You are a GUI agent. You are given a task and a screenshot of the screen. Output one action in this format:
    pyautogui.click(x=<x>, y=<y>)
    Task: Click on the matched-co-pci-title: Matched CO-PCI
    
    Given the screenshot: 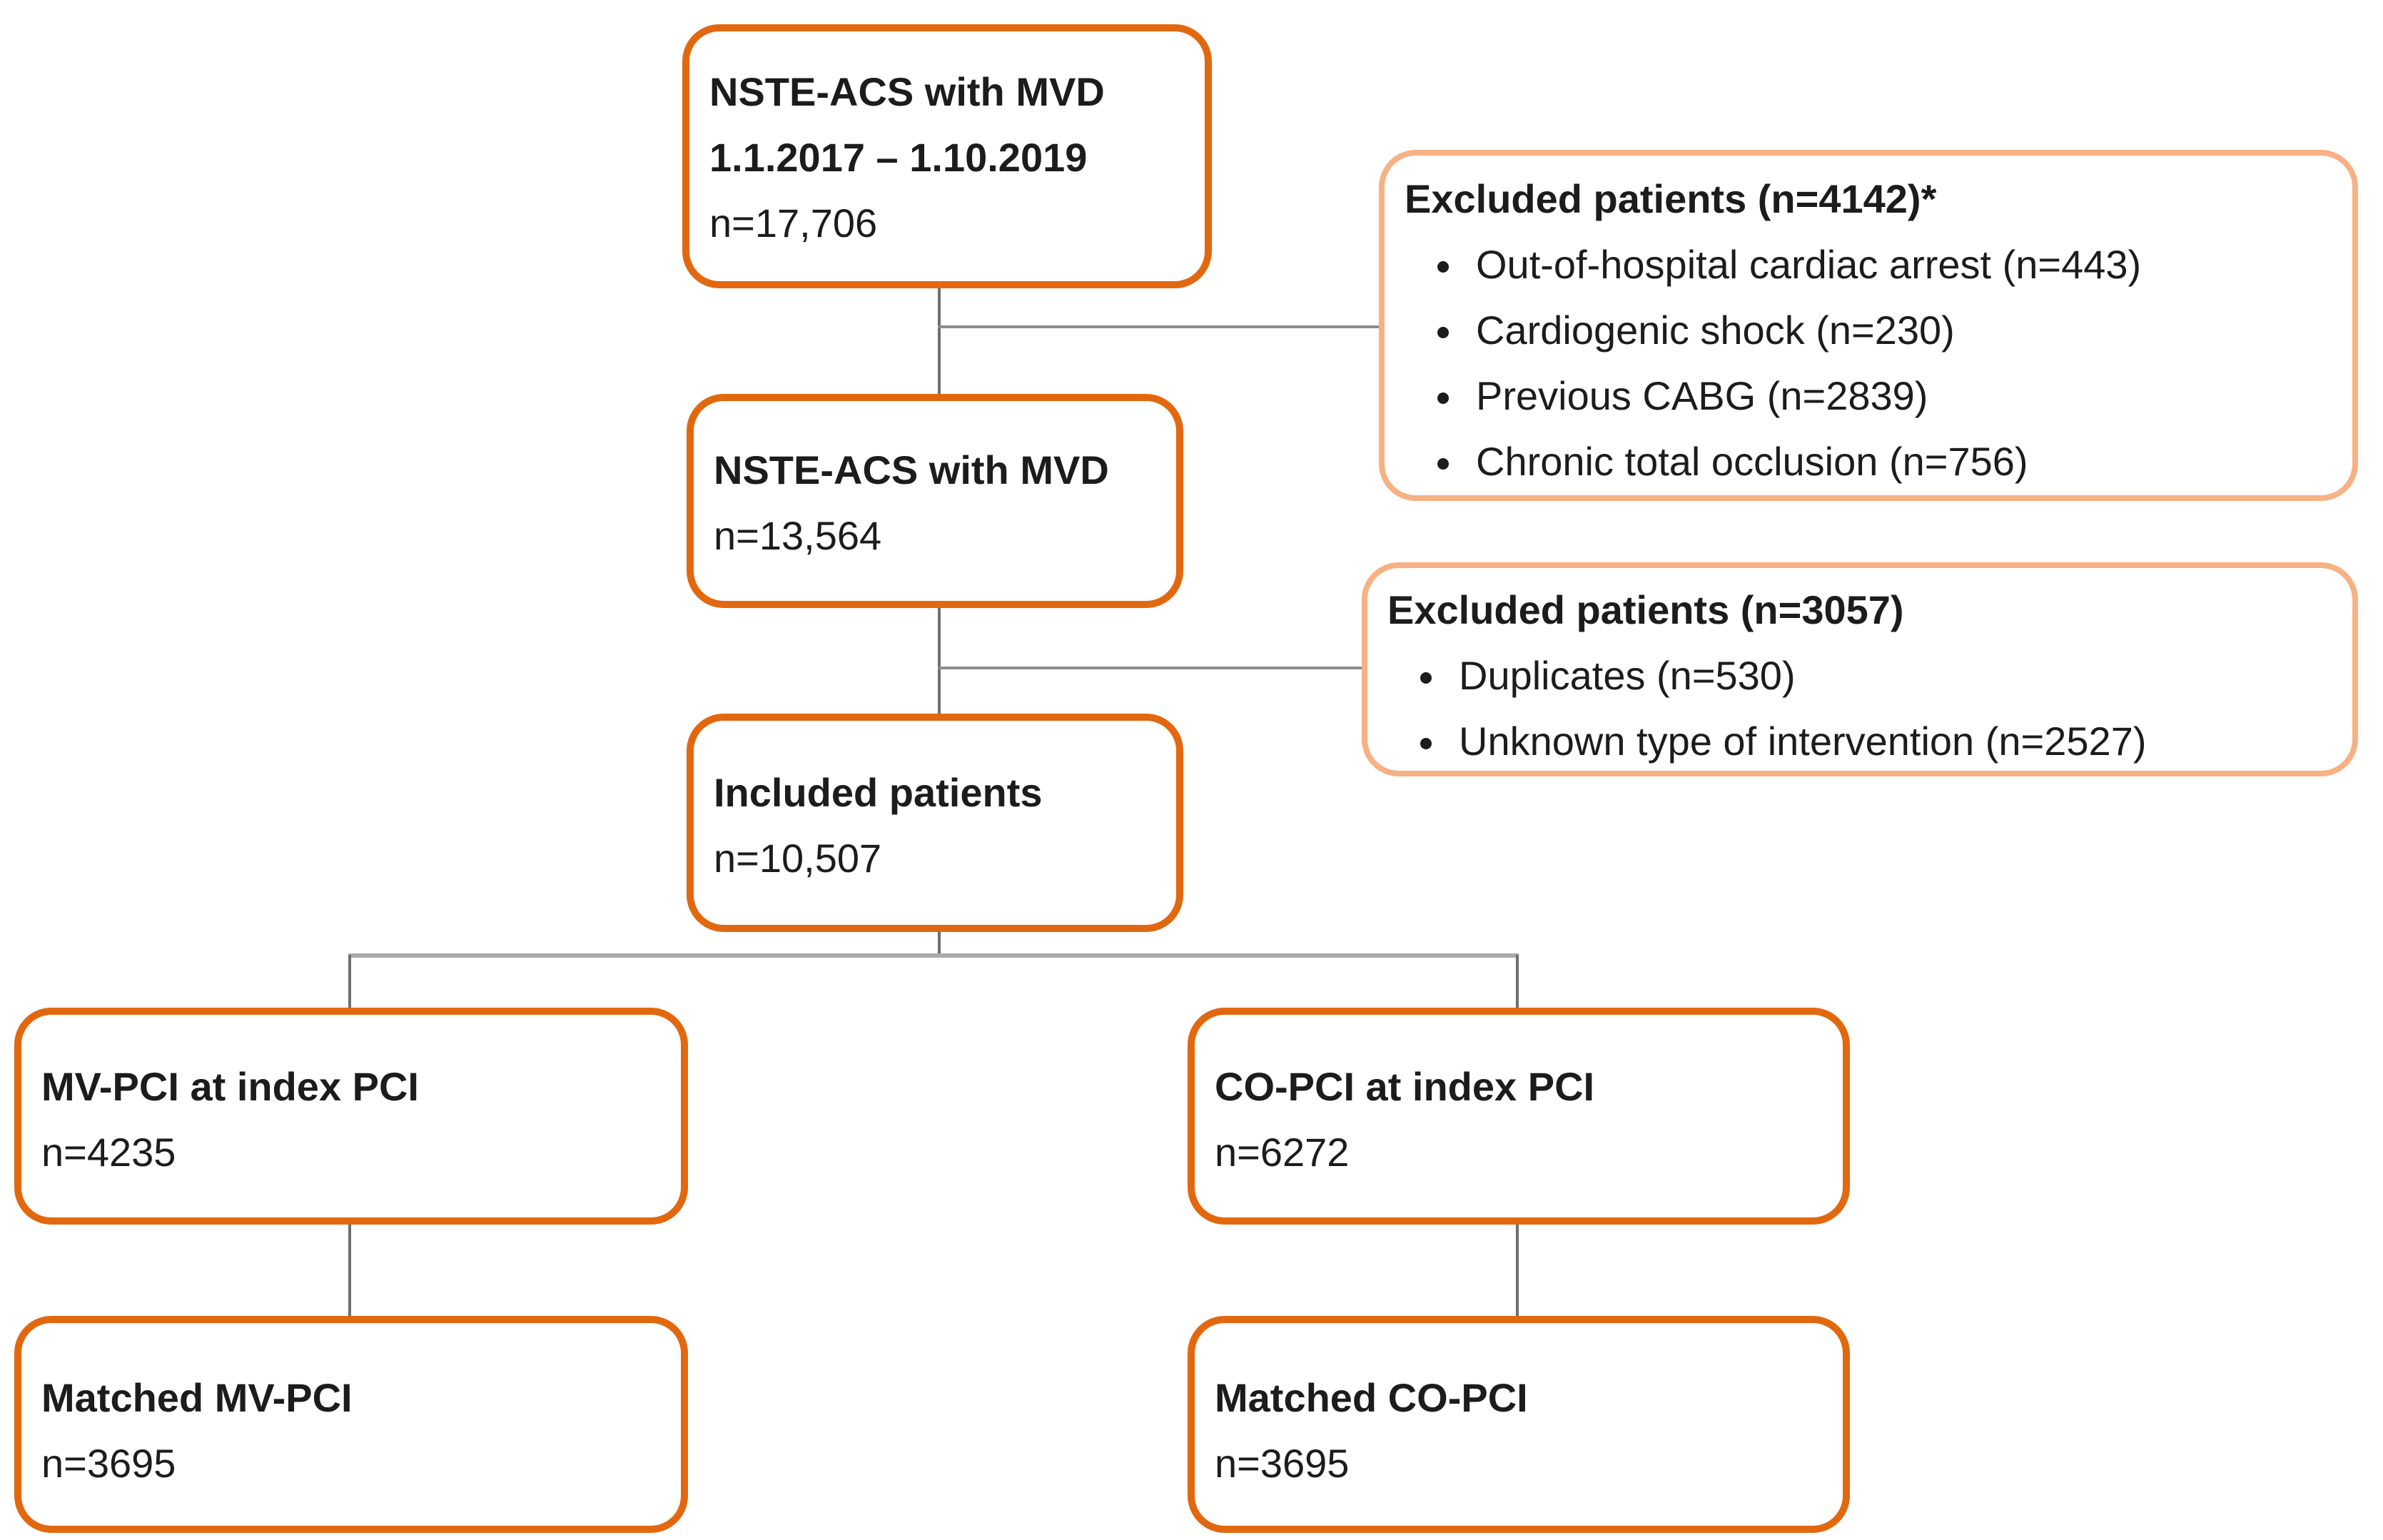 What is the action you would take?
    pyautogui.click(x=1371, y=1398)
    